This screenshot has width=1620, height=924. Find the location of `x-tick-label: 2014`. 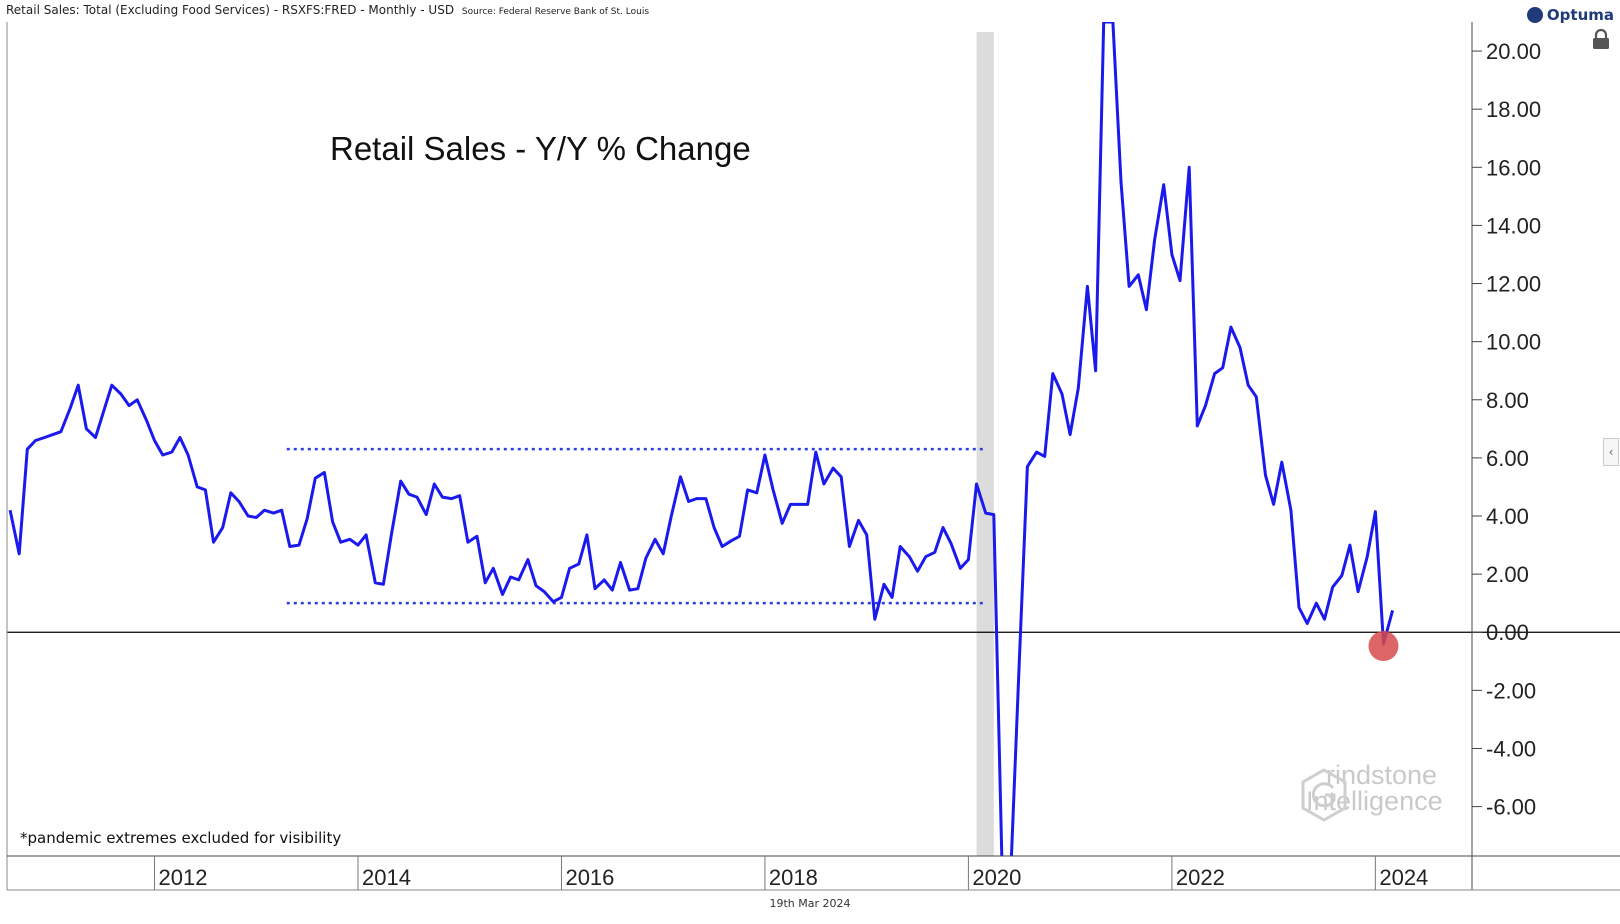

x-tick-label: 2014 is located at coordinates (386, 877).